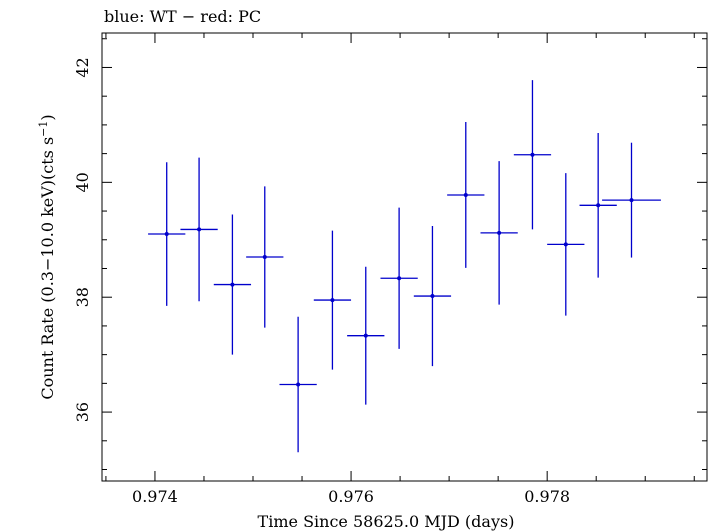 This screenshot has width=709, height=532. Describe the element at coordinates (386, 521) in the screenshot. I see `x-axis-label: Time Since 58625.0 MJD (days)` at that location.